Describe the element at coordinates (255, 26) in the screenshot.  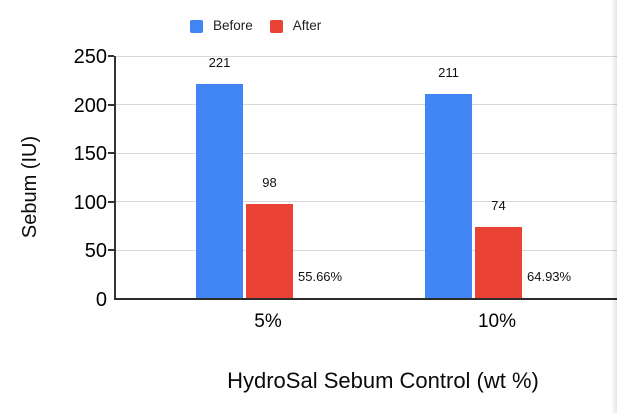
I see `chart-legend: Before After` at that location.